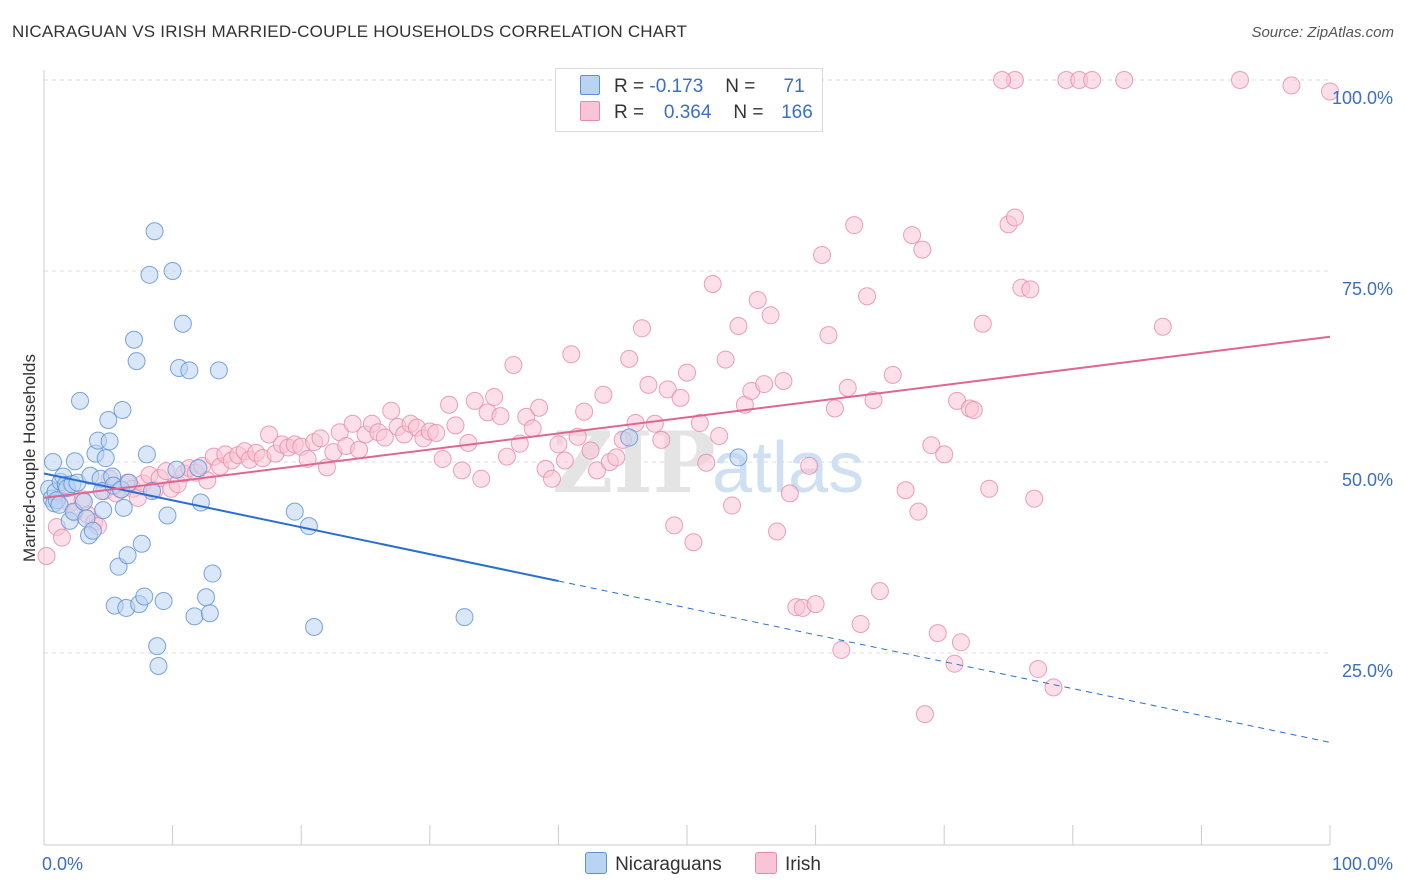 This screenshot has width=1406, height=892. What do you see at coordinates (788, 864) in the screenshot?
I see `legend-item-irish: Irish` at bounding box center [788, 864].